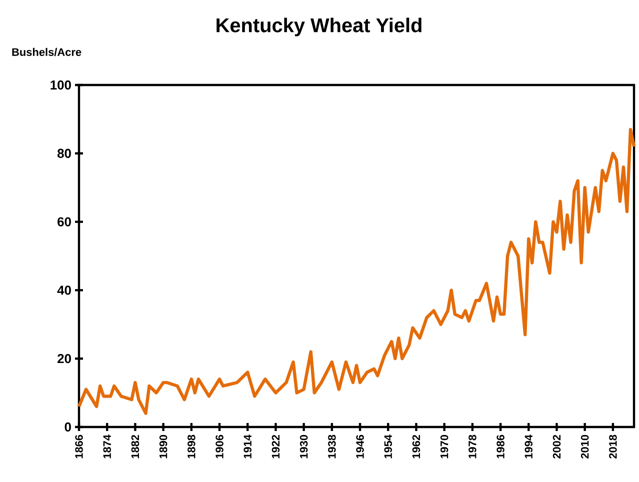 This screenshot has height=482, width=639. Describe the element at coordinates (135, 446) in the screenshot. I see `x-tick-label: 1882` at that location.